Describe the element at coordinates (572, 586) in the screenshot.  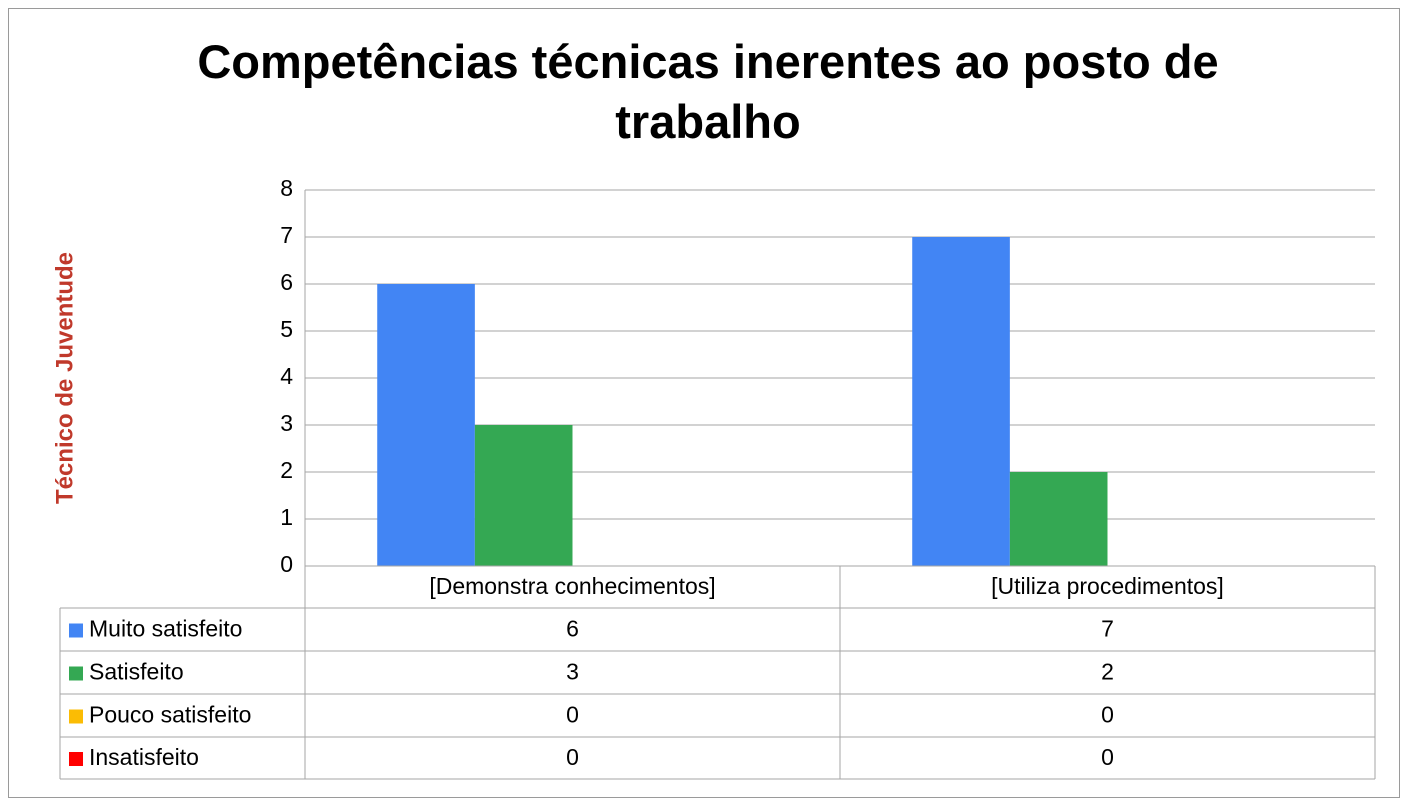
I see `x-tick-label: [Demonstra conhecimentos]` at that location.